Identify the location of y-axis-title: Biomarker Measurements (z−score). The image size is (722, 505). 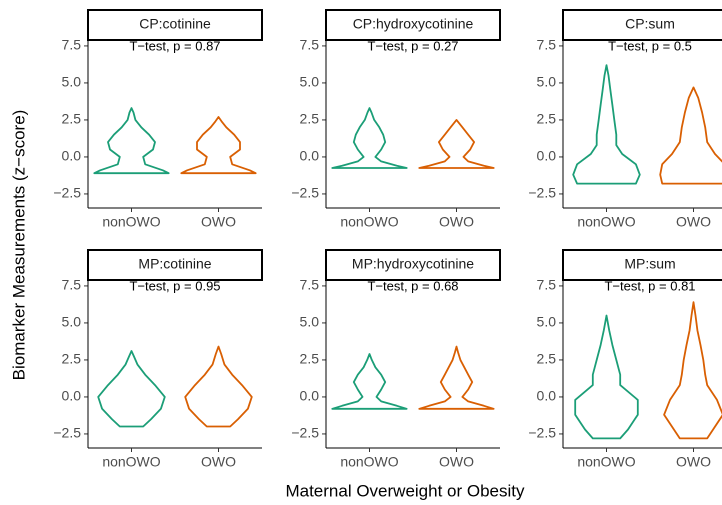
(18, 245).